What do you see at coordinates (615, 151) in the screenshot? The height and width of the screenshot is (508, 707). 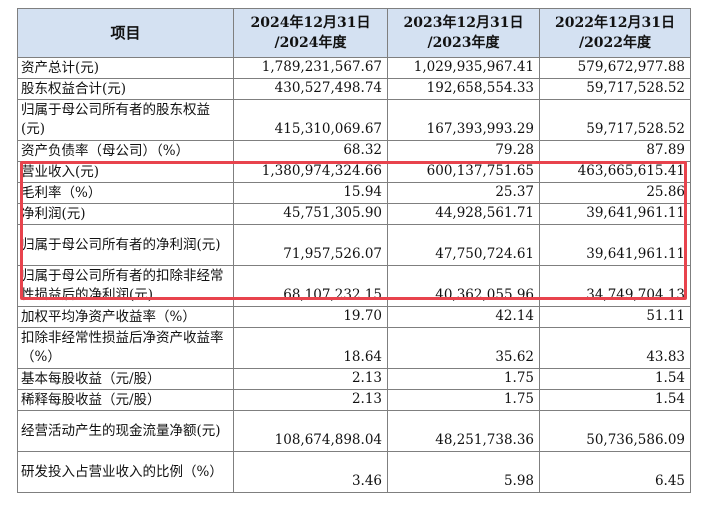 I see `value-2022: 87.89` at bounding box center [615, 151].